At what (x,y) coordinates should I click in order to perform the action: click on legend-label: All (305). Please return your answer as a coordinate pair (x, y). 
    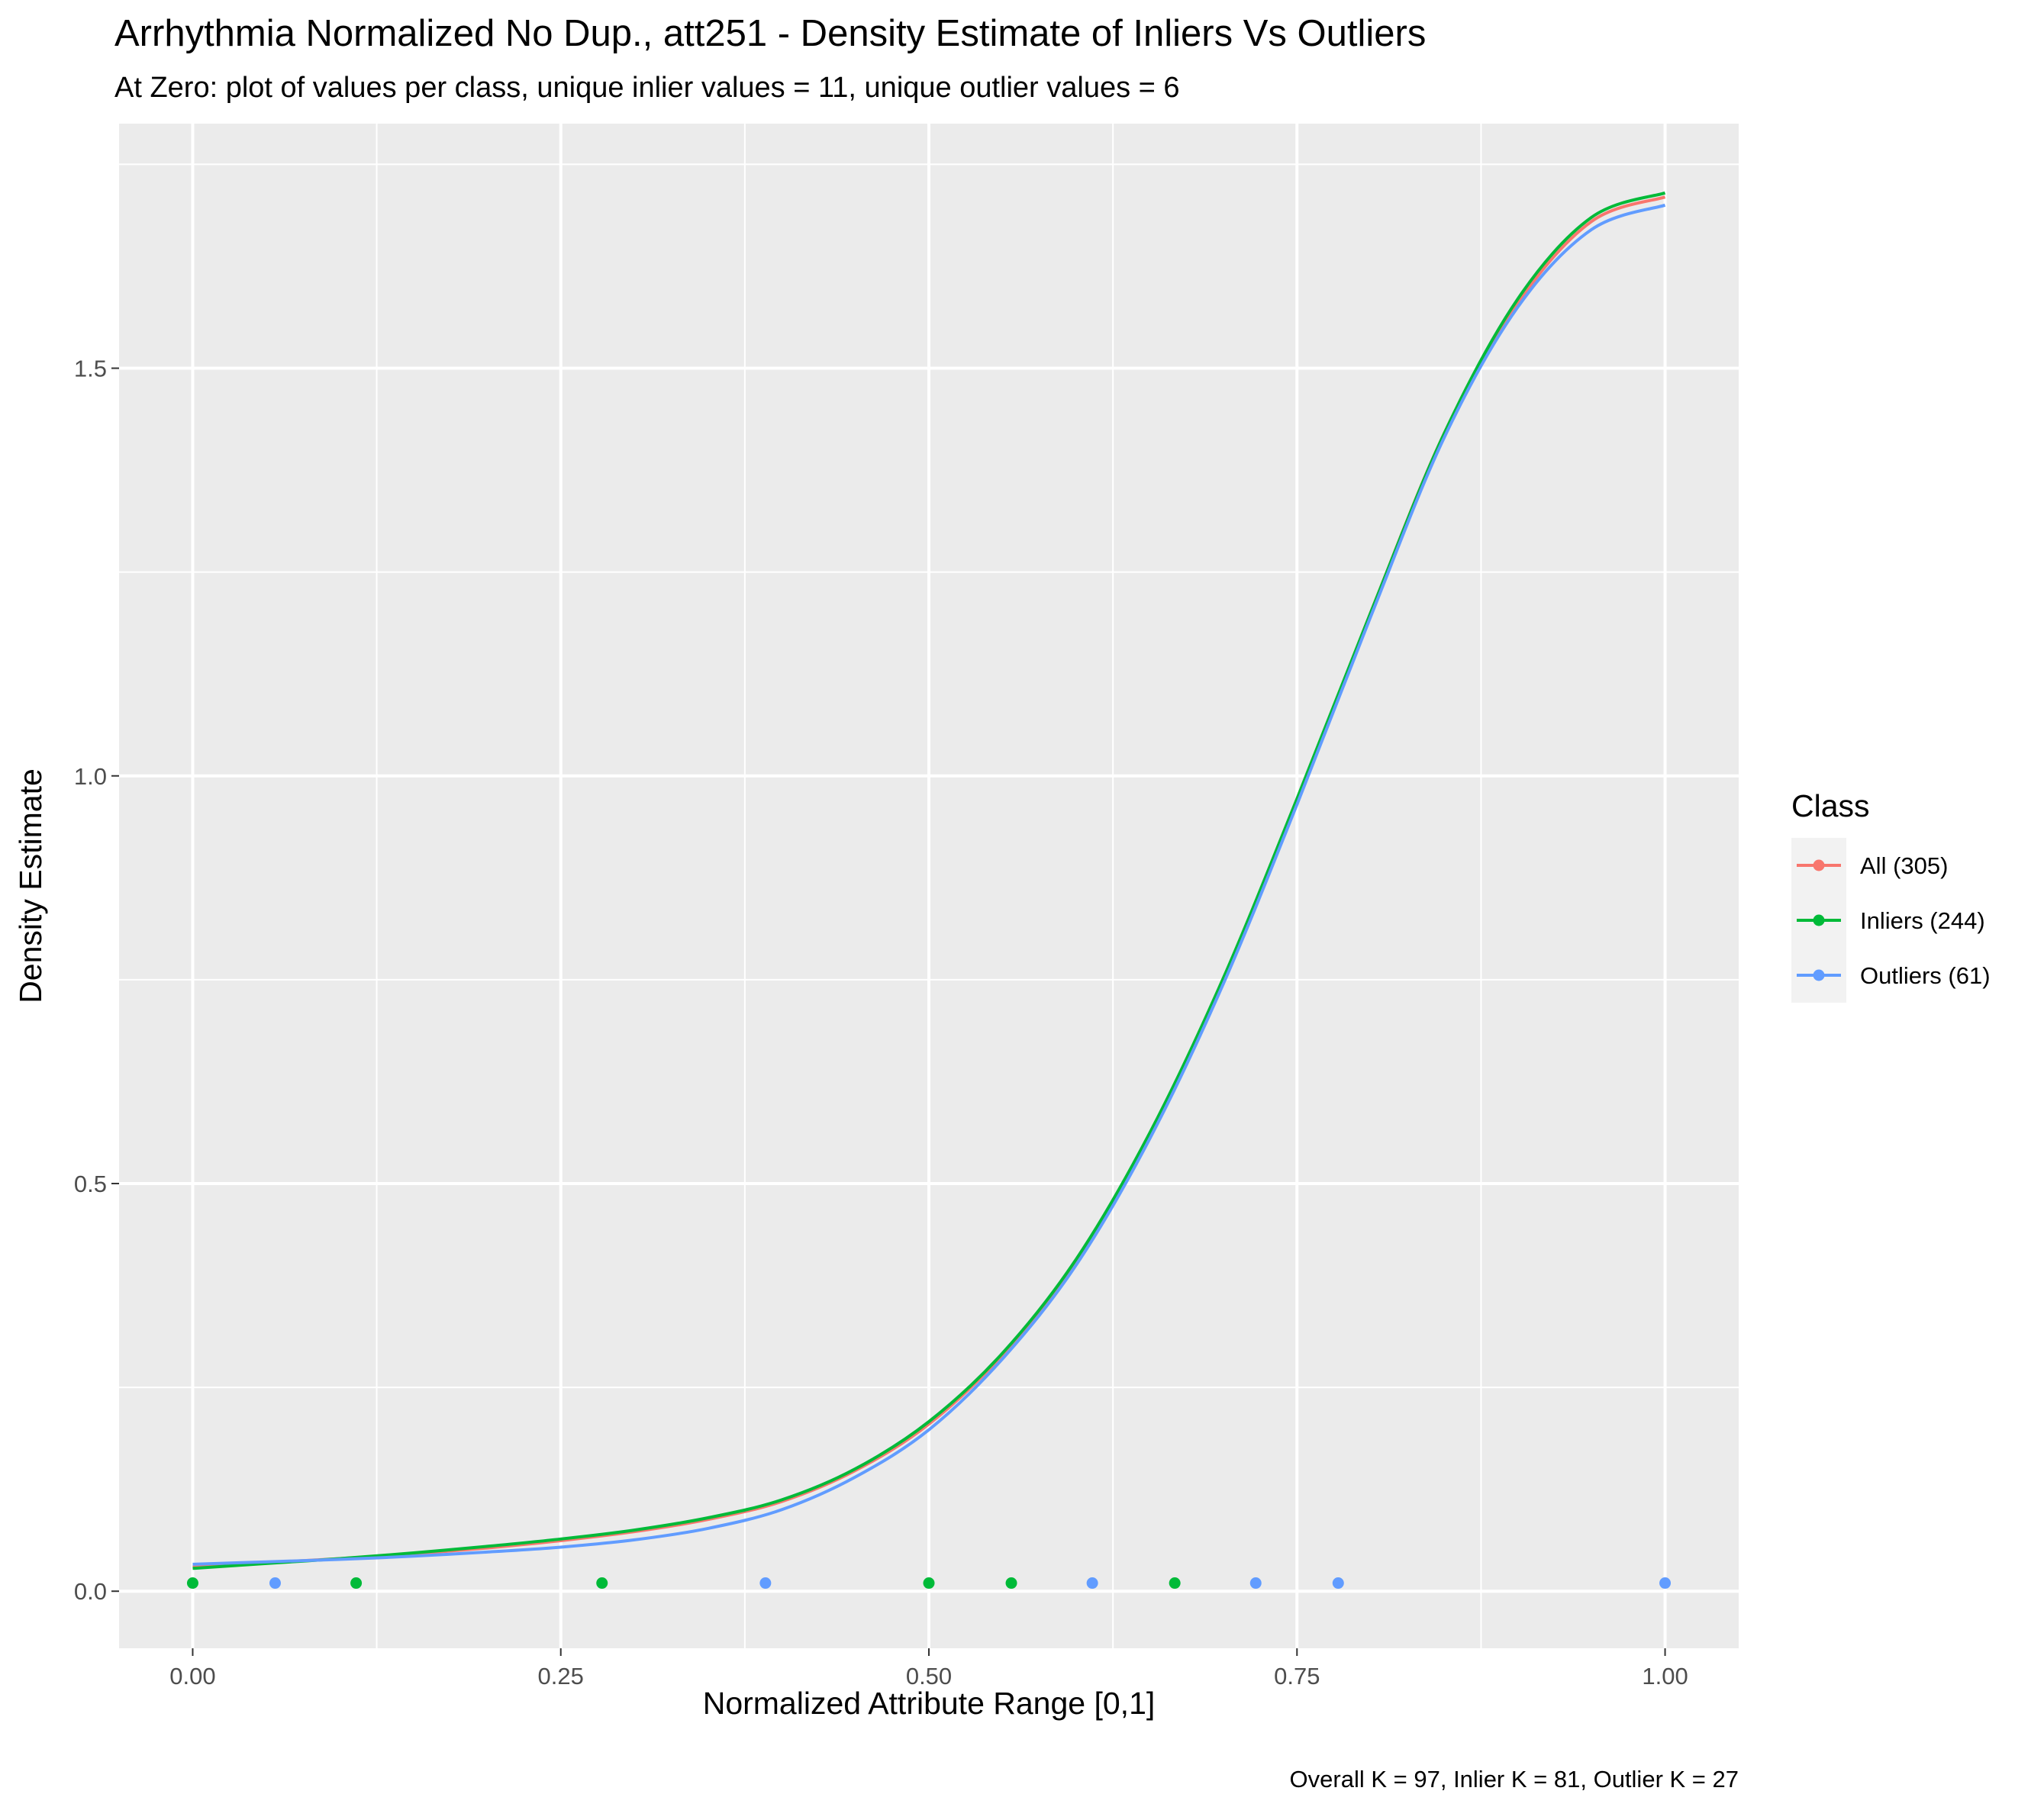
    Looking at the image, I should click on (1904, 865).